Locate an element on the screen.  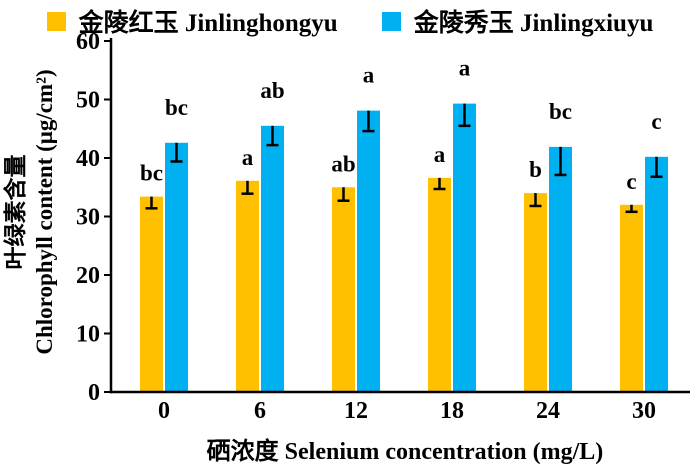
y-axis-tick-label: 20 is located at coordinates (88, 276).